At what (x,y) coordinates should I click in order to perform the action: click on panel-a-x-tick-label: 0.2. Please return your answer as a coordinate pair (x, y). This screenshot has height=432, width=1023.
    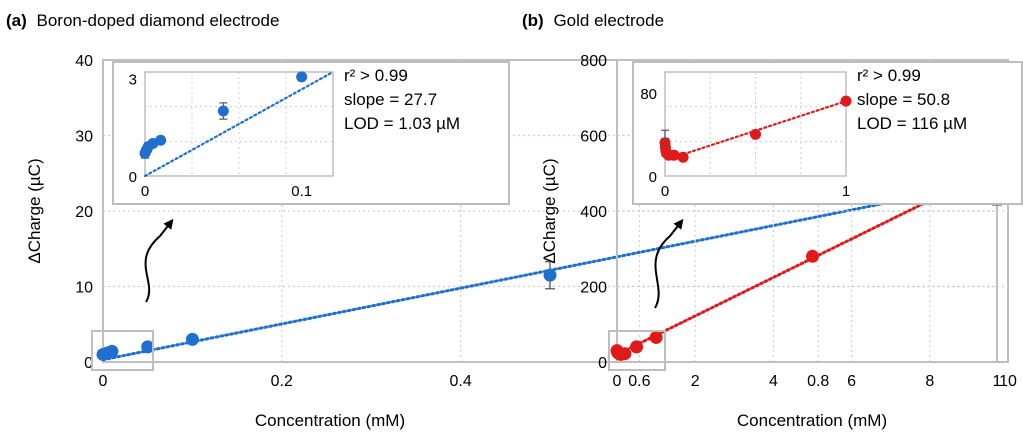
    Looking at the image, I should click on (282, 381).